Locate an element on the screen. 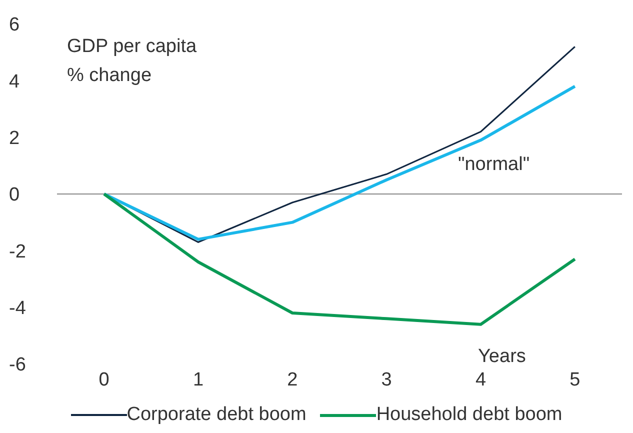 Image resolution: width=633 pixels, height=433 pixels. x-tick-label: 5 is located at coordinates (575, 379).